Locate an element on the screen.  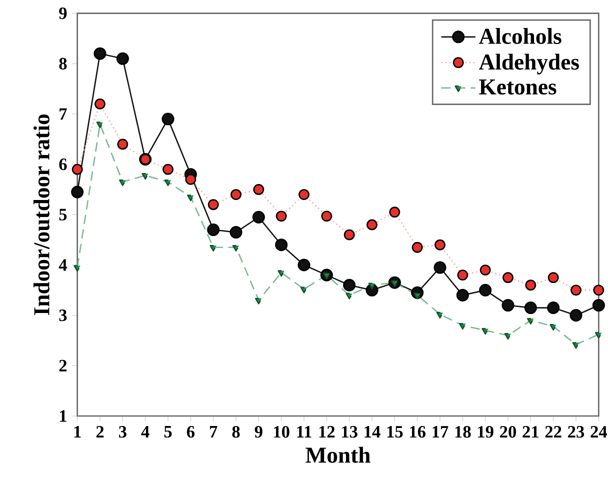
x-tick-label: 13 is located at coordinates (350, 432).